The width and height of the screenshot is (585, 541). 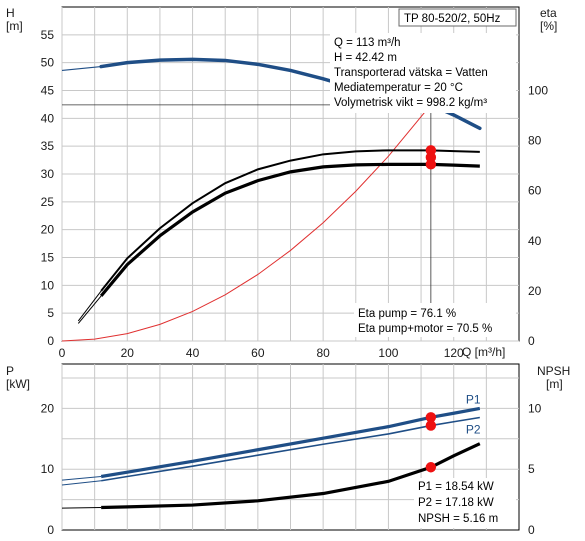 I want to click on power-npsh-markers, so click(x=431, y=442).